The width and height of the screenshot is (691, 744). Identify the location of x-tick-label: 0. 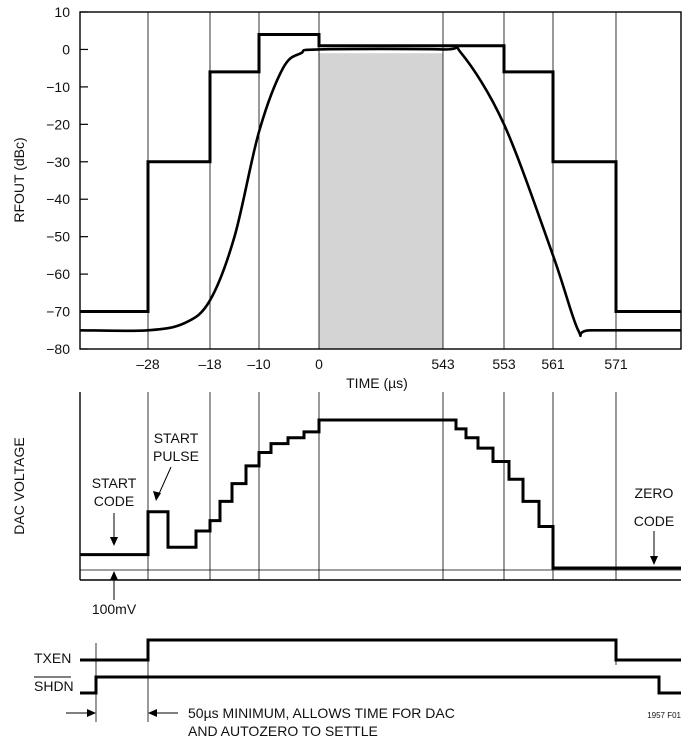
(319, 364).